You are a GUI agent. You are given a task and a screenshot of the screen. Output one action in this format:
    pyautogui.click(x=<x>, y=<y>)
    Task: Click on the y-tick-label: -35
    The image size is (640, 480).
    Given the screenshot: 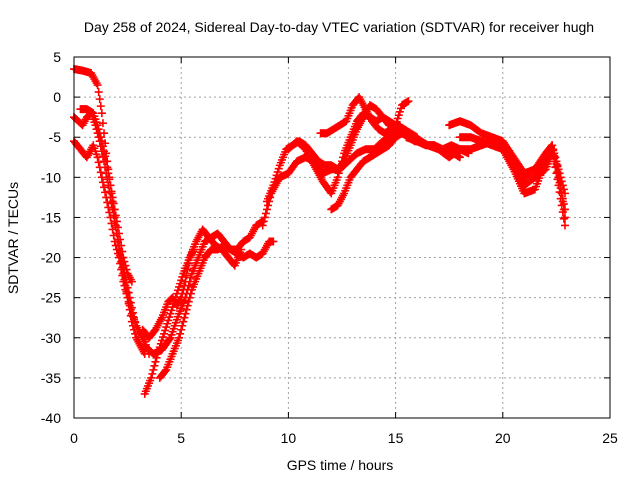 What is the action you would take?
    pyautogui.click(x=51, y=378)
    